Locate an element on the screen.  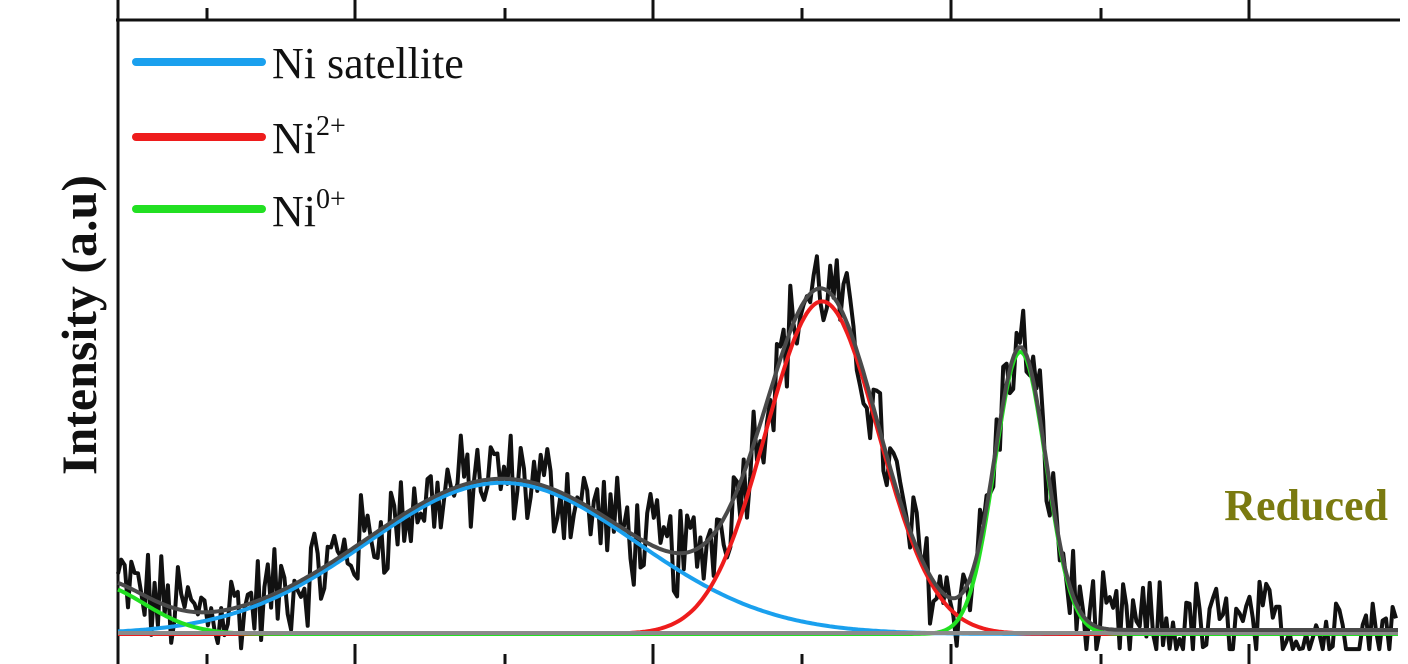
legend-label-ni0: Ni0+ is located at coordinates (309, 210).